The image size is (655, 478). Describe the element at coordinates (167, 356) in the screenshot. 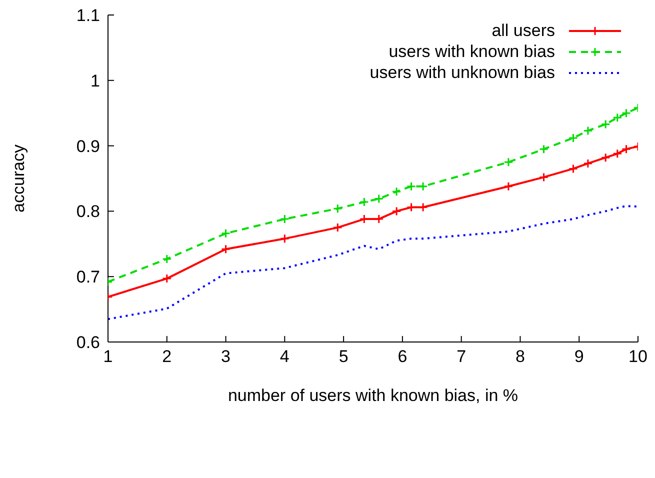

I see `x-tick-label: 2` at that location.